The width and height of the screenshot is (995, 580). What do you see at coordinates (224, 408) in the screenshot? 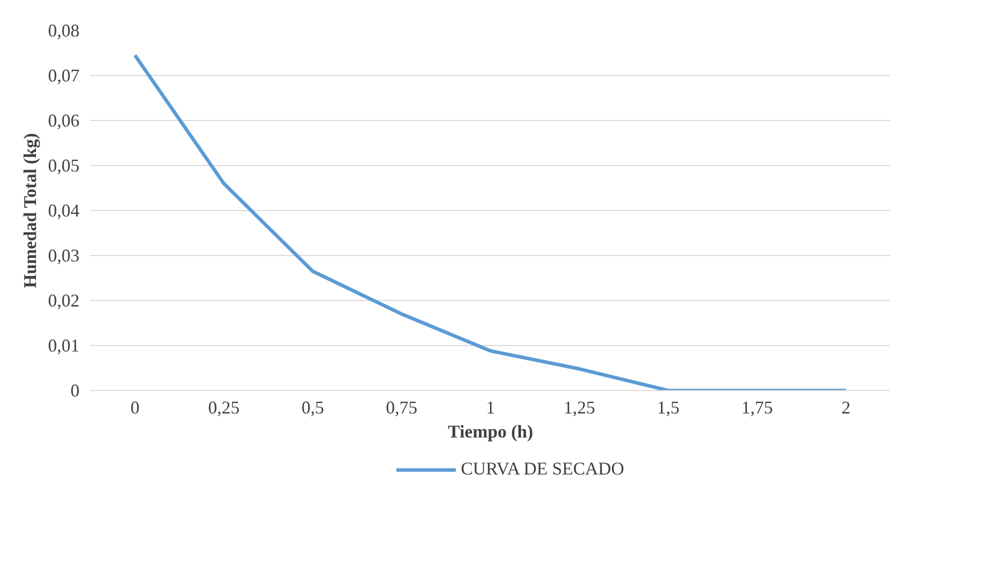
I see `x-tick-label: 0,25` at bounding box center [224, 408].